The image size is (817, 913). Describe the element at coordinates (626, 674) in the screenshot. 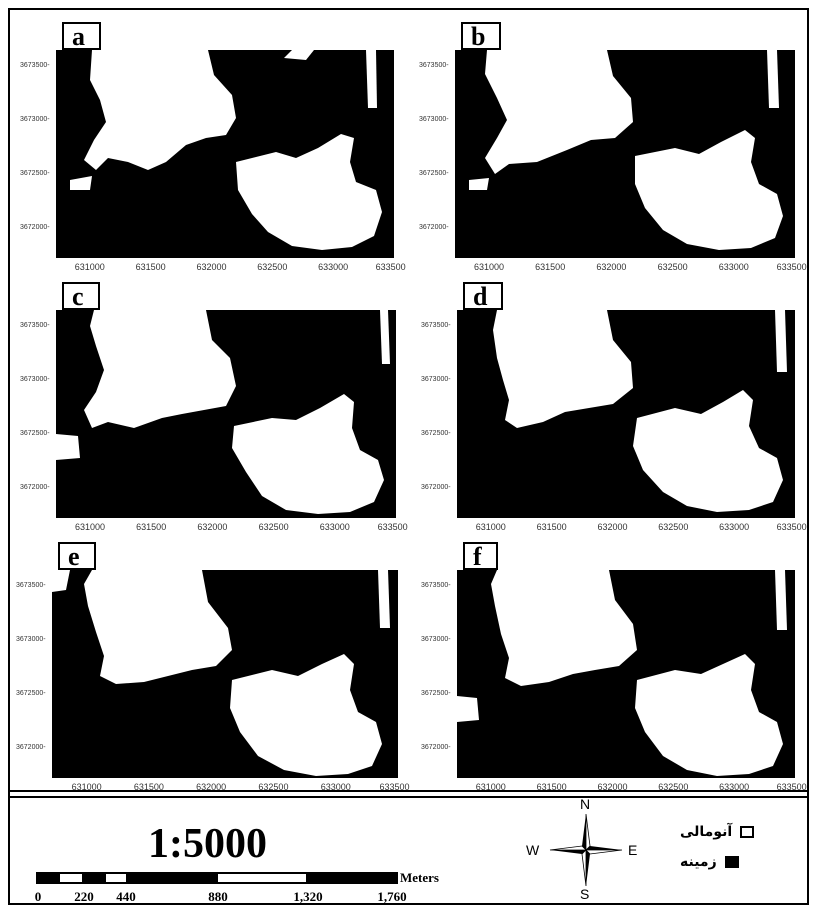

I see `panel-f-map` at that location.